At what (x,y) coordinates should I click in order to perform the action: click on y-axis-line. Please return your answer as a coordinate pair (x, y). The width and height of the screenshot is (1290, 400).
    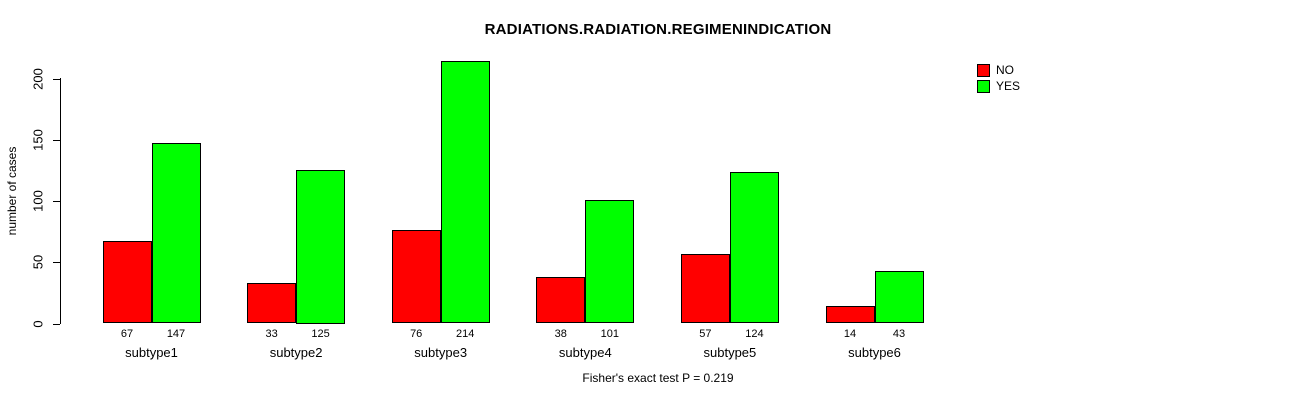
    Looking at the image, I should click on (60, 201).